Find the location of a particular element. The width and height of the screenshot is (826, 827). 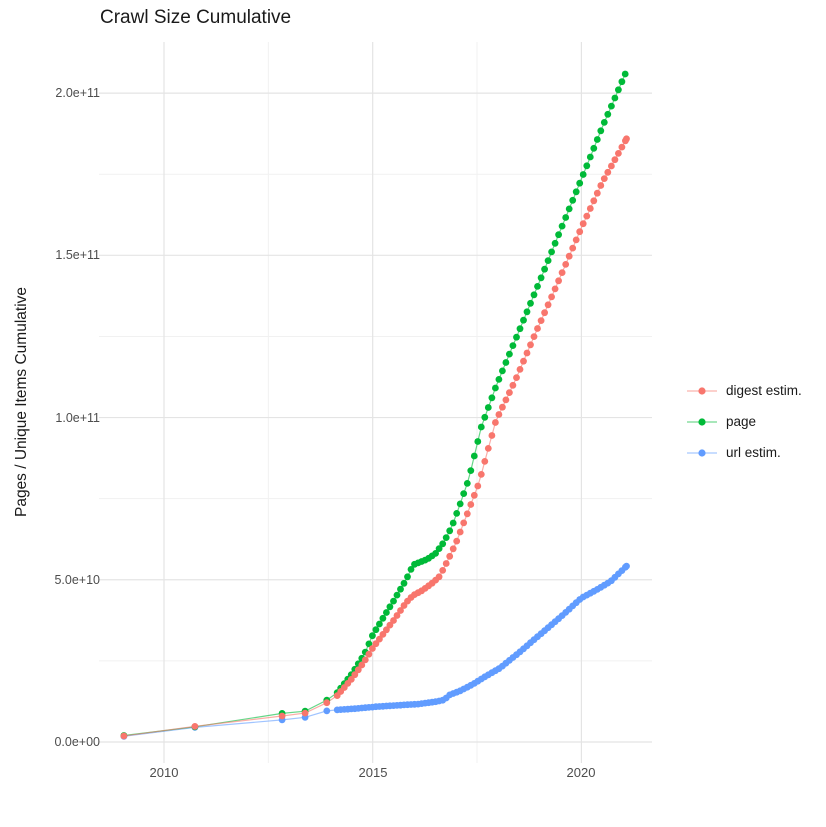

y-tick-label: 0.0e+00 is located at coordinates (77, 742).